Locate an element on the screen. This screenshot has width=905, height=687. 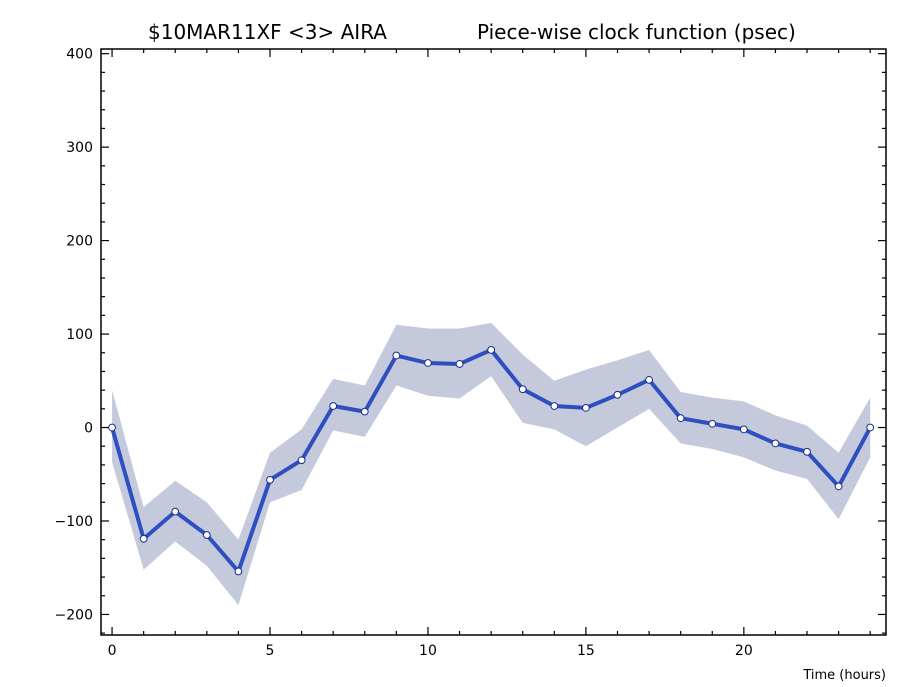
y-tick-labels: −200 −100 0 100 200 300 400 is located at coordinates (74, 335).